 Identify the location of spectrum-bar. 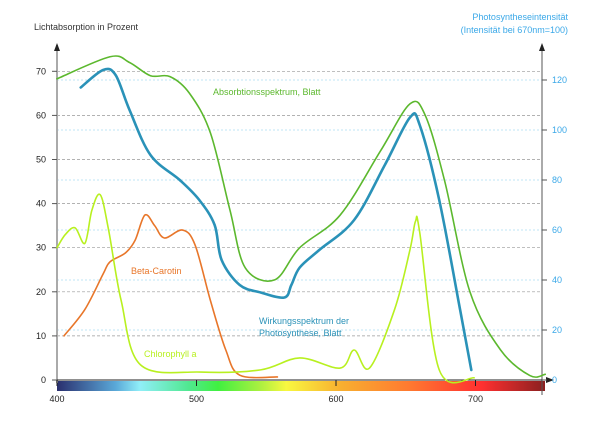
(301, 386).